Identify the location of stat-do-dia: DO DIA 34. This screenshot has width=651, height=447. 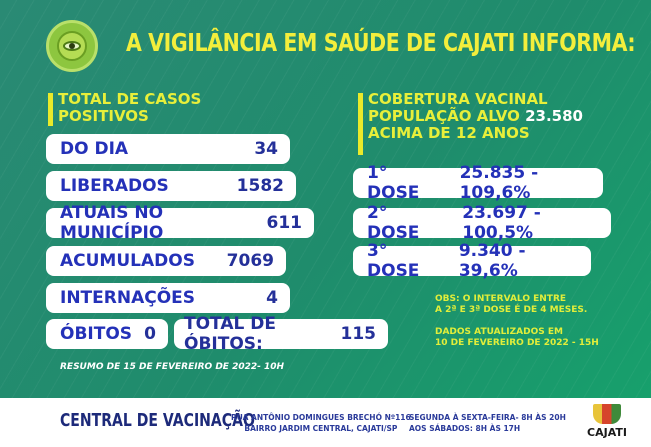
(168, 149).